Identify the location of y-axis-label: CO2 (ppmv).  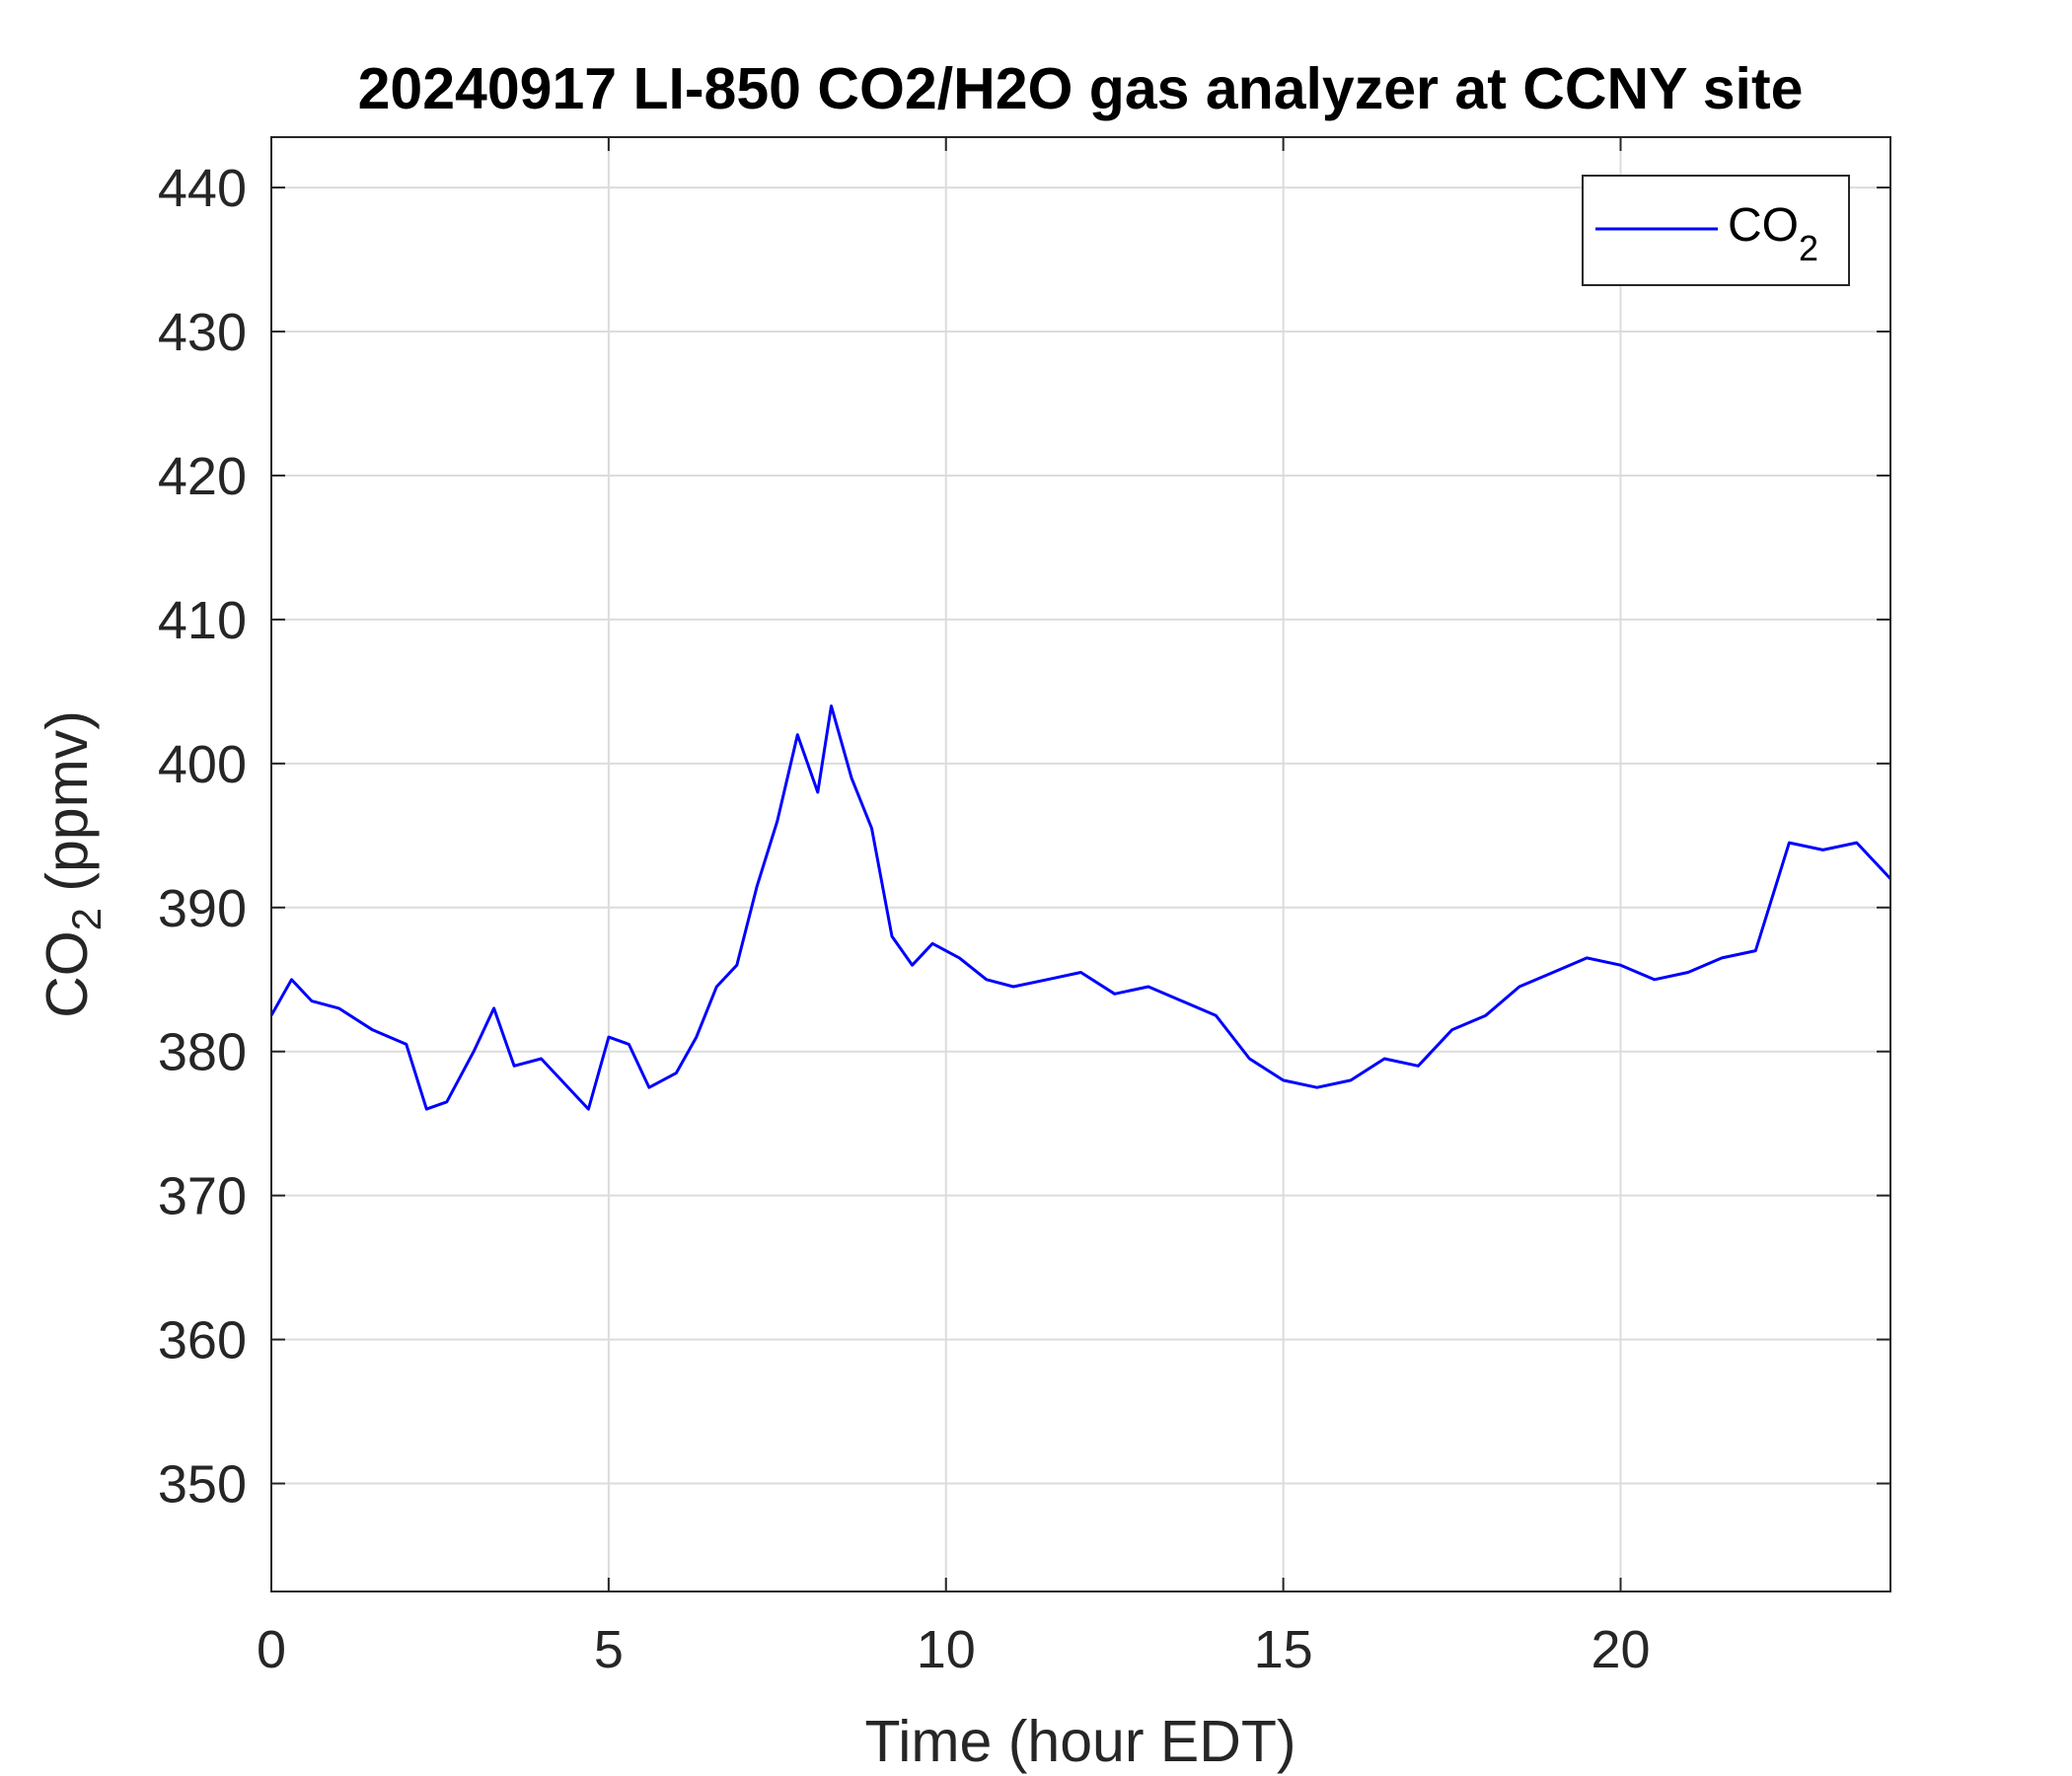
(73, 864).